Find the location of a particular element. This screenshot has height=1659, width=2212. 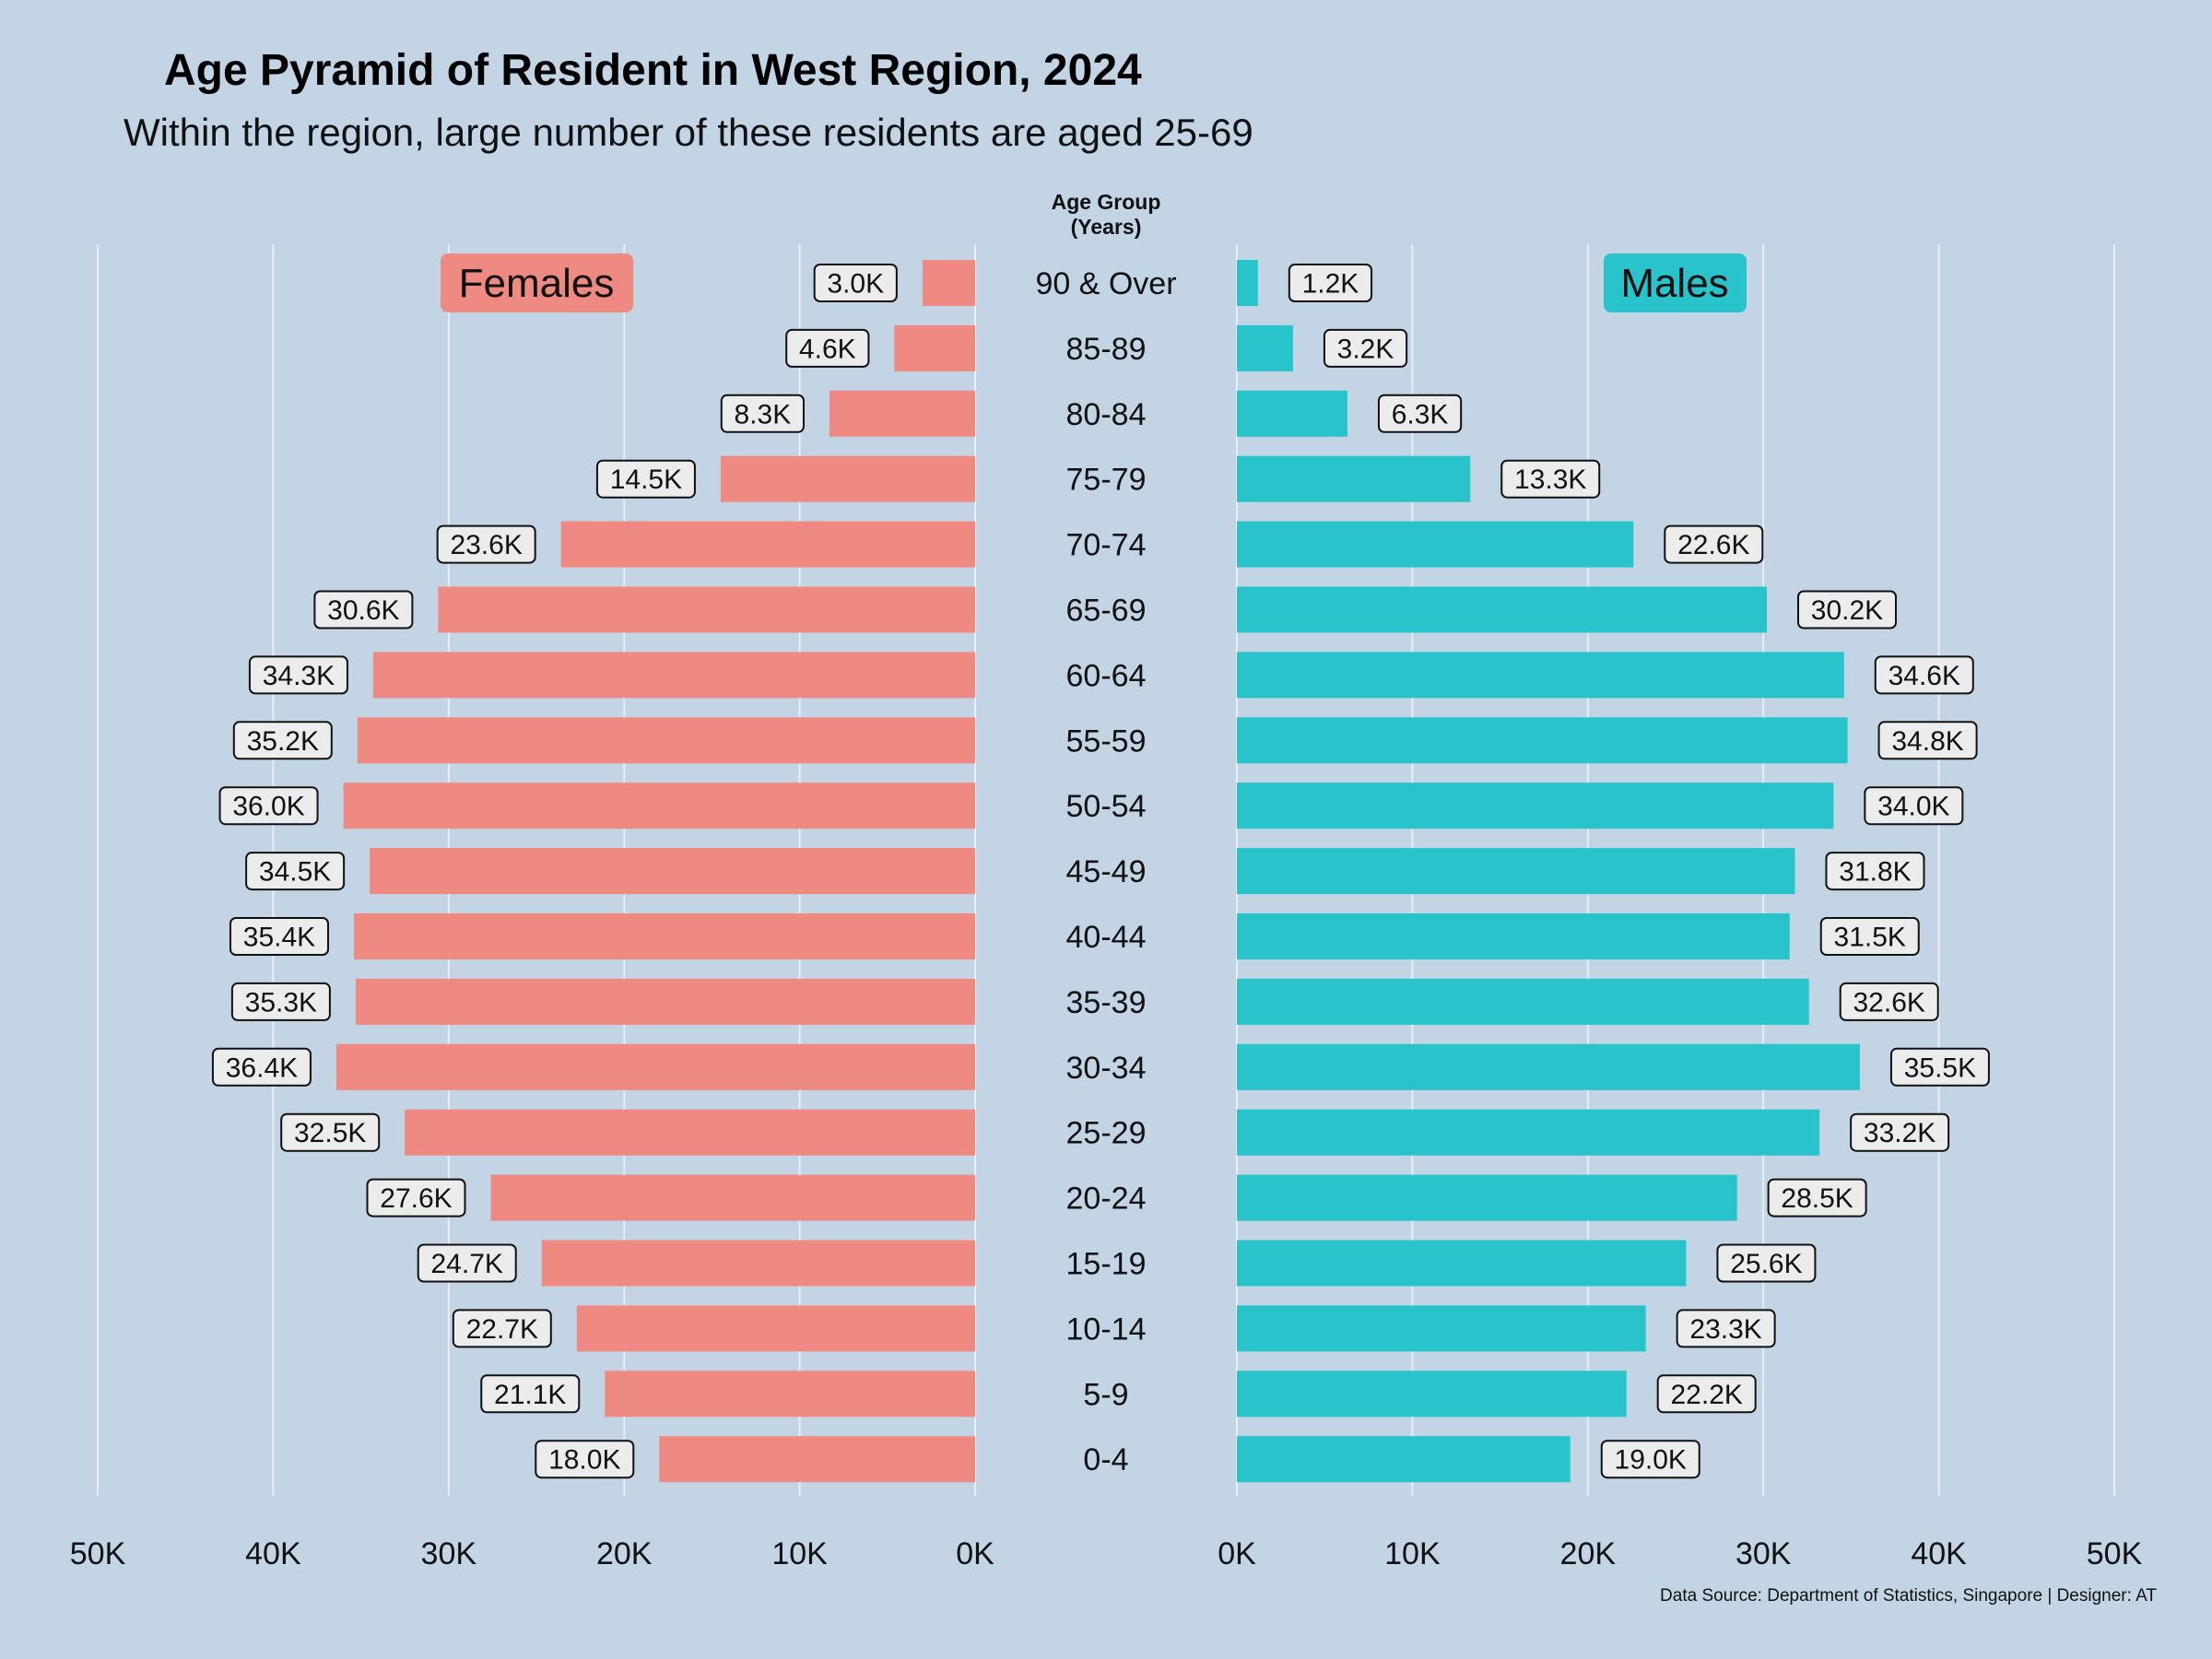

age-group-label: 85-89 is located at coordinates (1106, 349).